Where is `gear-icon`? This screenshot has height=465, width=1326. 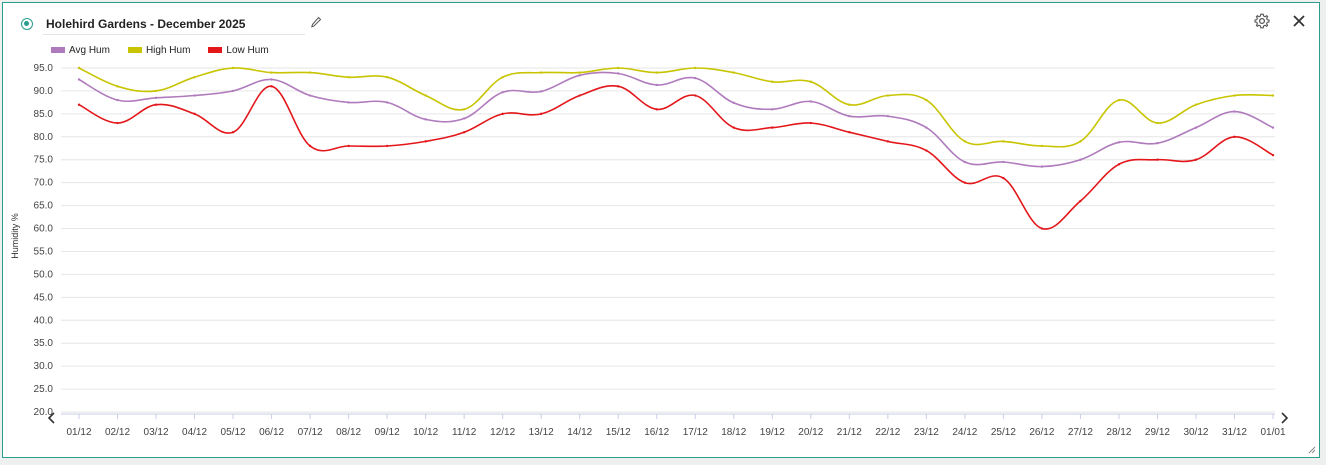 gear-icon is located at coordinates (1262, 21).